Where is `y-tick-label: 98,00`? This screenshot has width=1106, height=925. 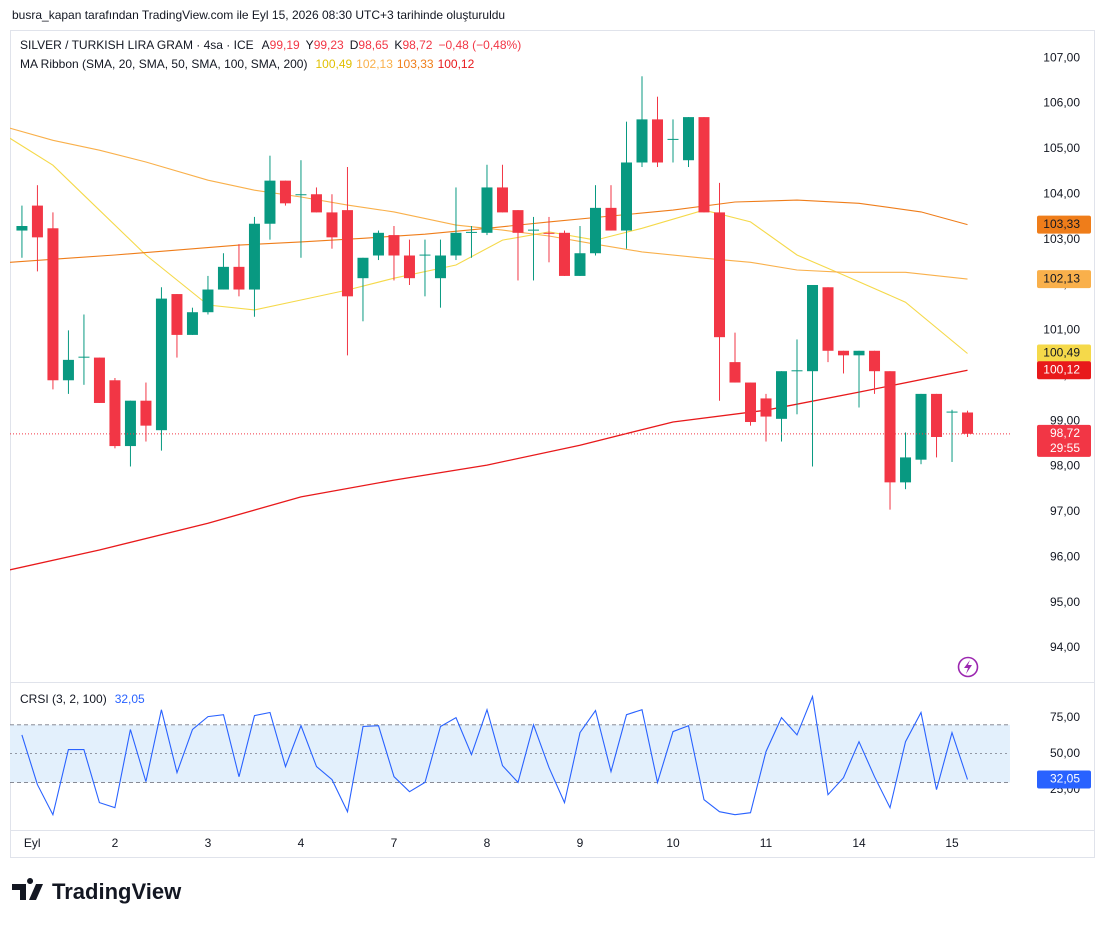
y-tick-label: 98,00 is located at coordinates (1065, 466).